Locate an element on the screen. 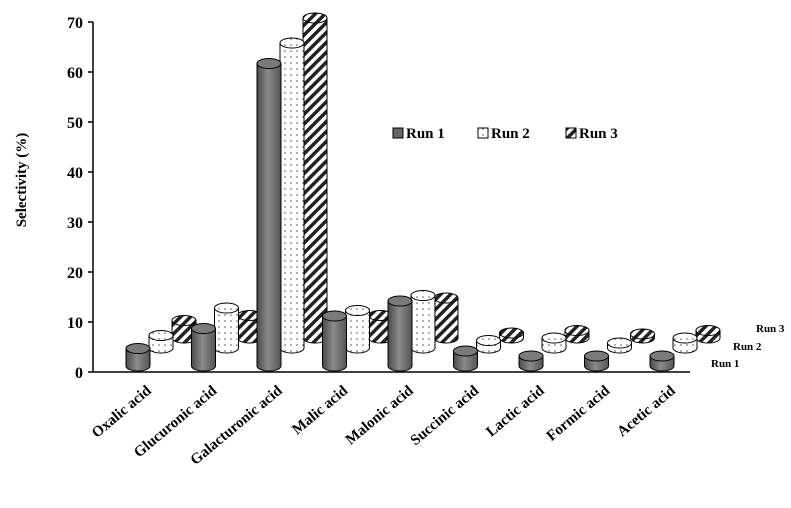  y-tick-label: 10 is located at coordinates (75, 323).